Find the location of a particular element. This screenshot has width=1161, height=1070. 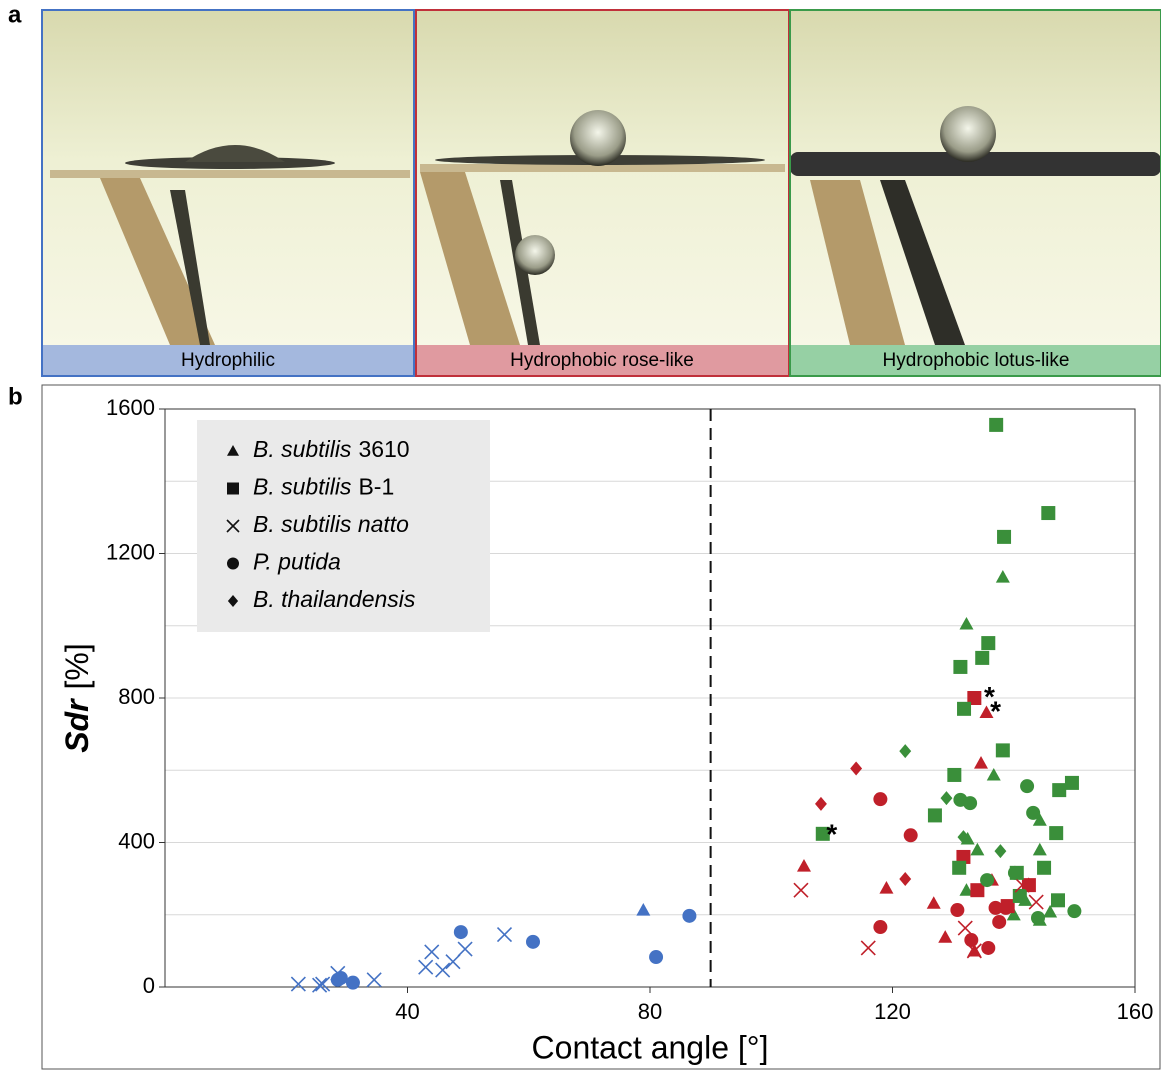

legend-name: P. putida is located at coordinates (297, 562).